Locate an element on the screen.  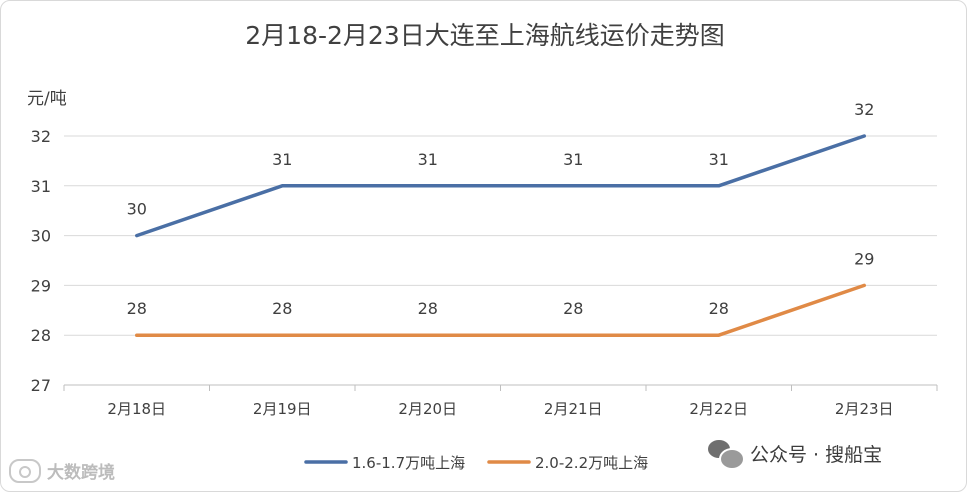
x-tick-label: 2月21日 is located at coordinates (573, 409).